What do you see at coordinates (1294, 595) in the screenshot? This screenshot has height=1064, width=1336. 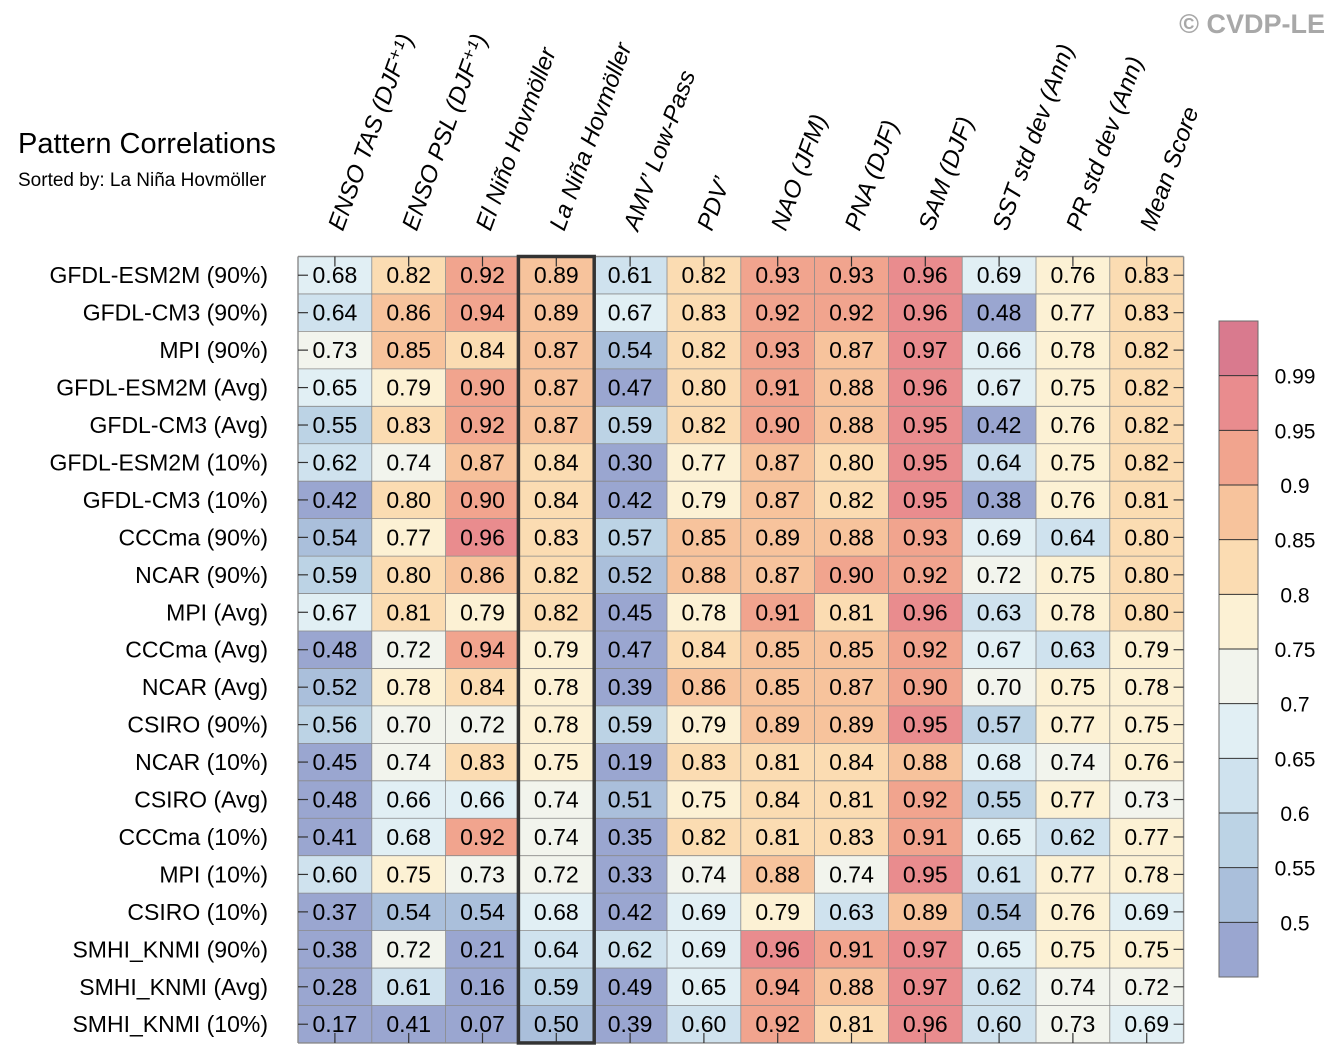 I see `colorbar-label: 0.8` at bounding box center [1294, 595].